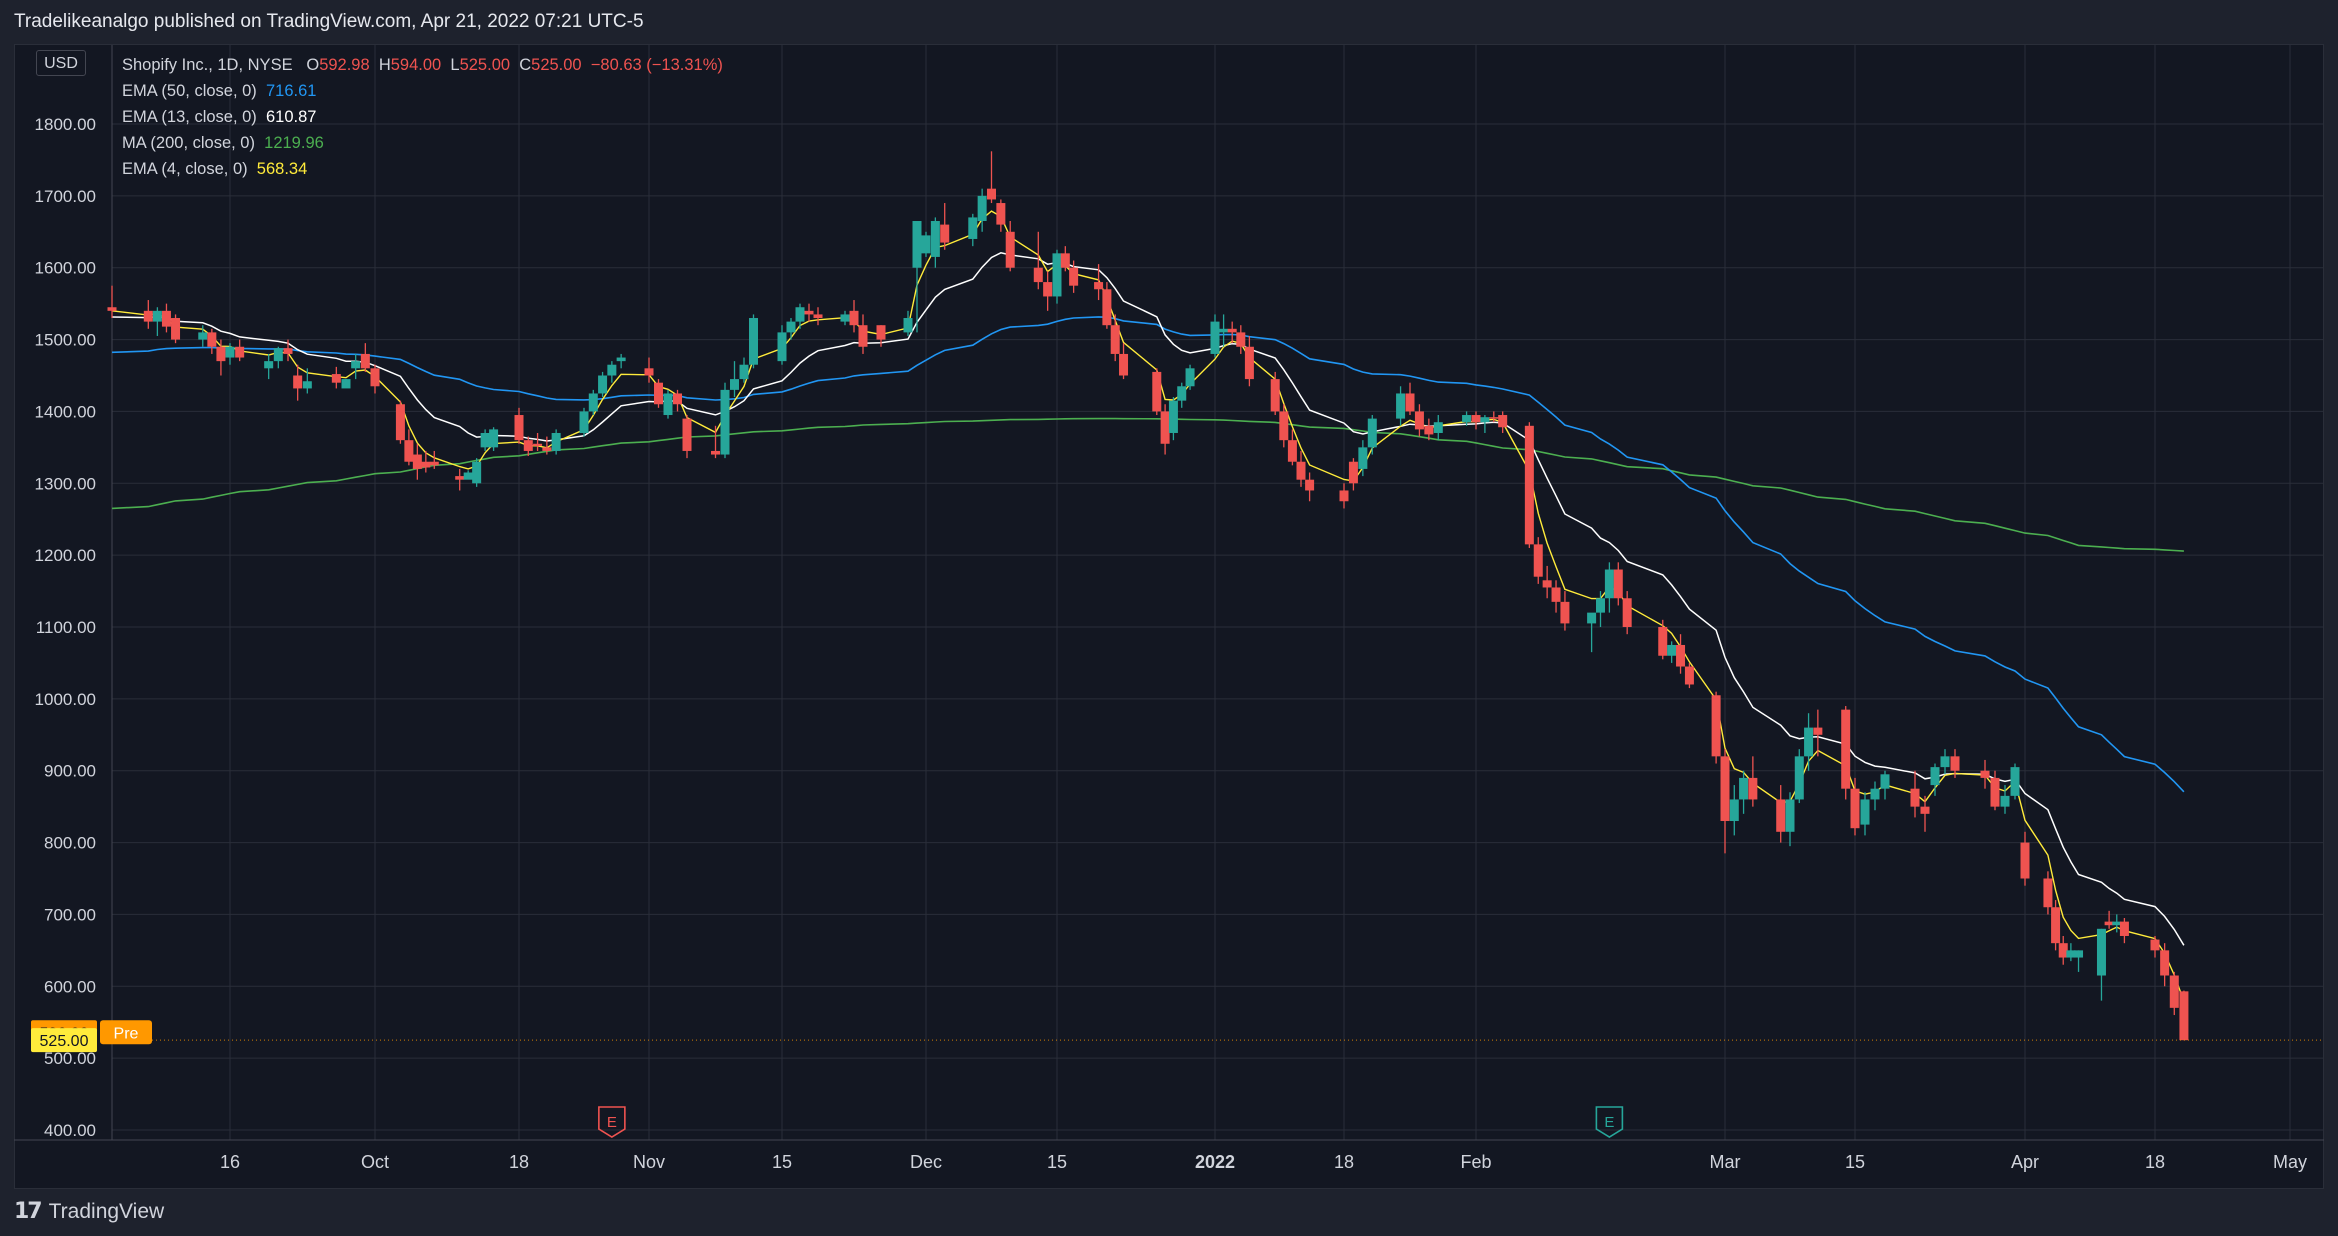 The height and width of the screenshot is (1236, 2338). What do you see at coordinates (1725, 1162) in the screenshot?
I see `x-tick-label: Mar` at bounding box center [1725, 1162].